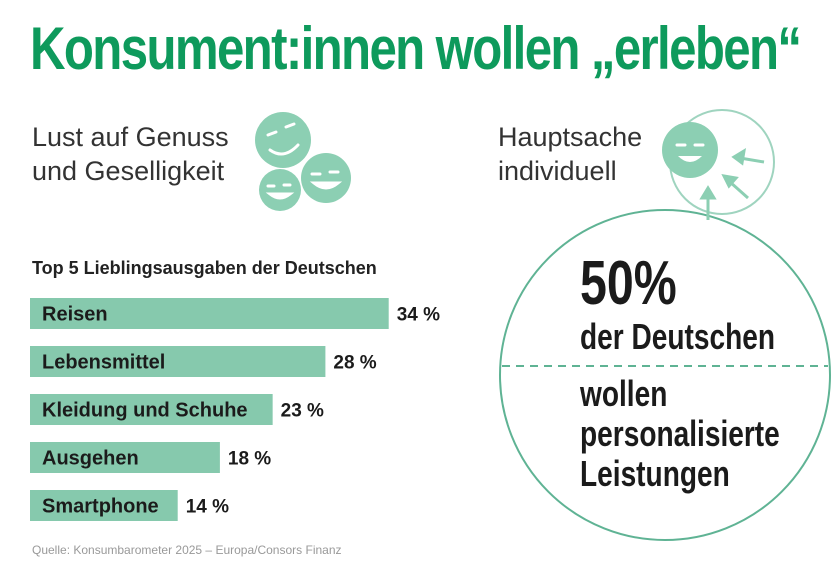 This screenshot has width=840, height=578. What do you see at coordinates (570, 137) in the screenshot?
I see `right-heading-line: Hauptsache` at bounding box center [570, 137].